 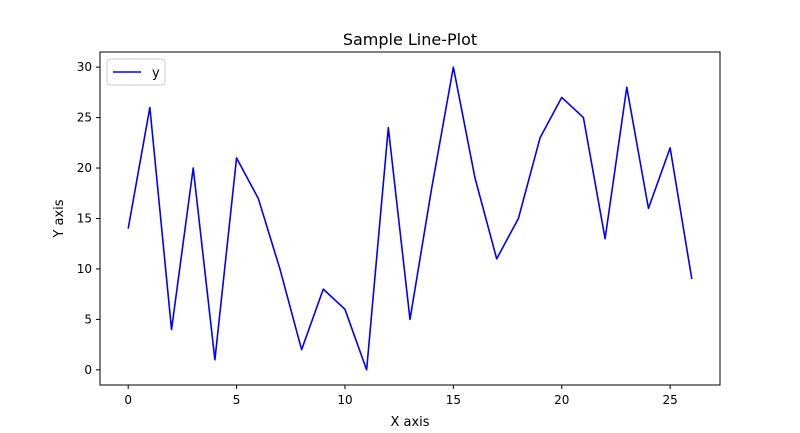 What do you see at coordinates (84, 67) in the screenshot?
I see `y-tick-label: 30` at bounding box center [84, 67].